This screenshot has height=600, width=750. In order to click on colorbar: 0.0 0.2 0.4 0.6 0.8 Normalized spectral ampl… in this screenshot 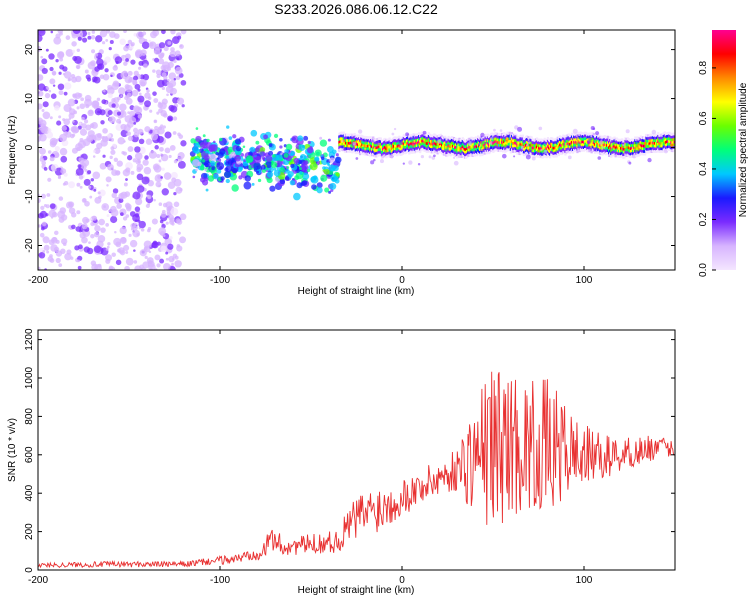, I will do `click(723, 153)`.